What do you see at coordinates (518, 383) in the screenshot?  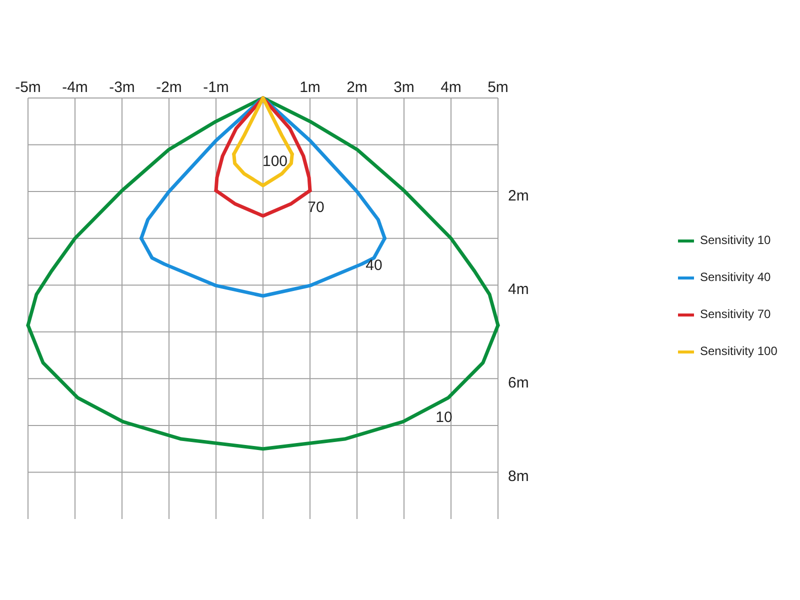 I see `y-tick-label: 6m` at bounding box center [518, 383].